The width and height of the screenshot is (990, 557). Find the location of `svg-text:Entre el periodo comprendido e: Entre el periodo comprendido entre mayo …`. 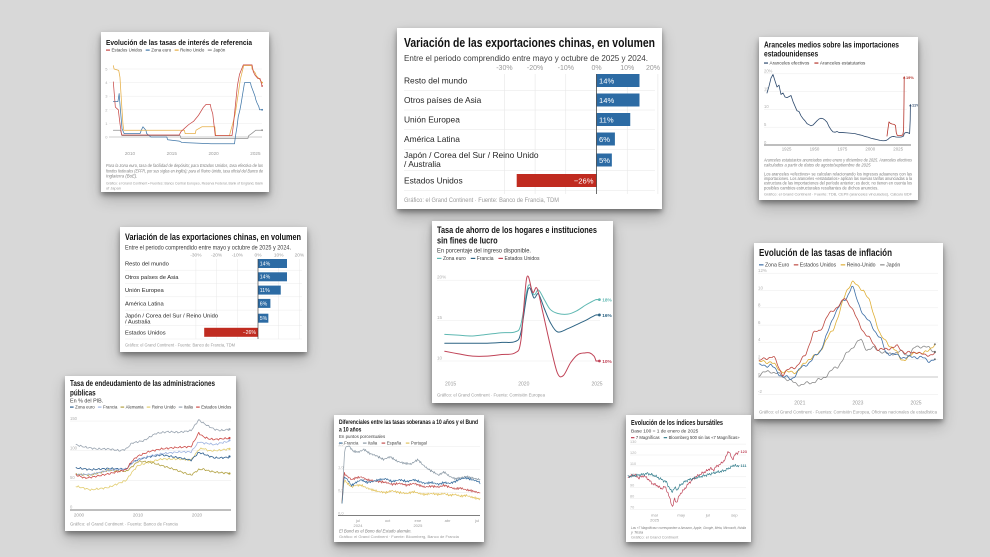

svg-text:Entre el periodo comprendido e: Entre el periodo comprendido entre mayo … is located at coordinates (208, 249).